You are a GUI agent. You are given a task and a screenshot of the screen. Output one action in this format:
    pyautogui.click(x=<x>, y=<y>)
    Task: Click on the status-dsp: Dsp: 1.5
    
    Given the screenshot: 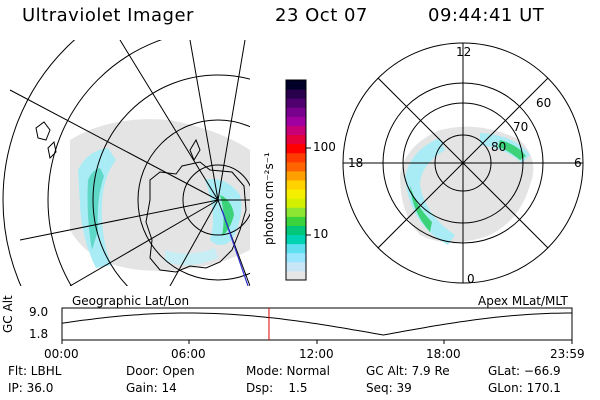 What is the action you would take?
    pyautogui.click(x=277, y=388)
    